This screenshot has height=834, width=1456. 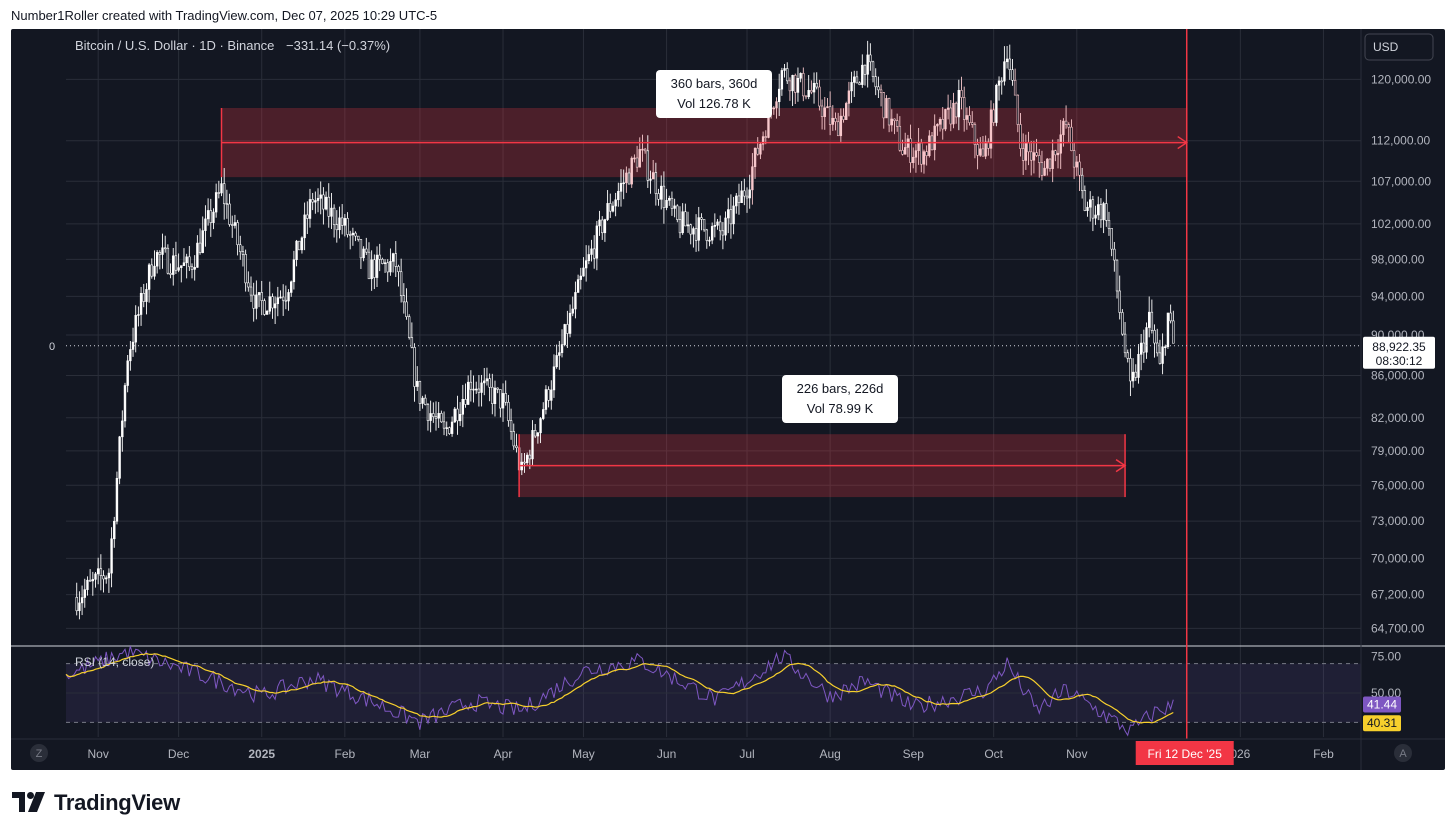 I want to click on auto-scale-button, so click(x=1403, y=753).